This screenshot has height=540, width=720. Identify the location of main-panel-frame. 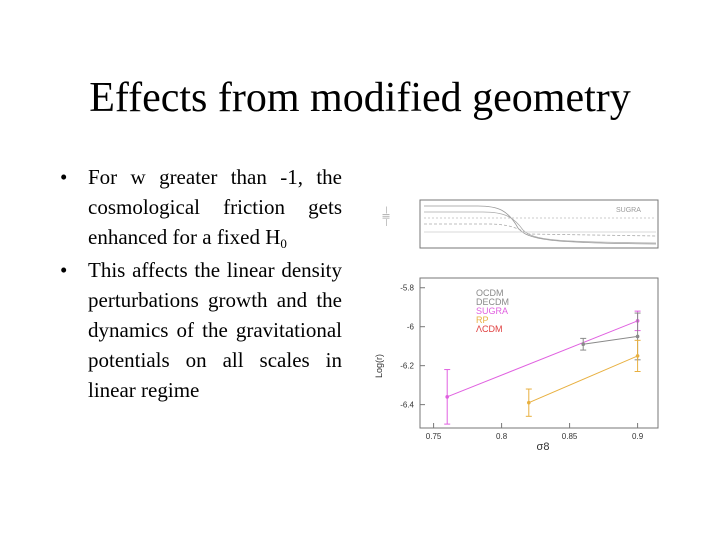
(539, 353).